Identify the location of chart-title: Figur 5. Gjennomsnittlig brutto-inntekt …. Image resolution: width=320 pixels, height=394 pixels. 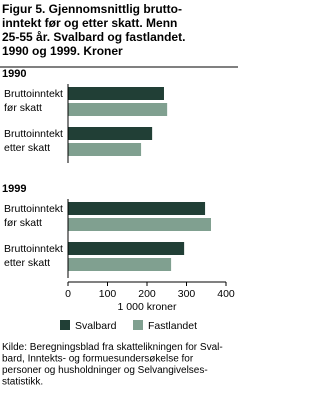
(93, 30).